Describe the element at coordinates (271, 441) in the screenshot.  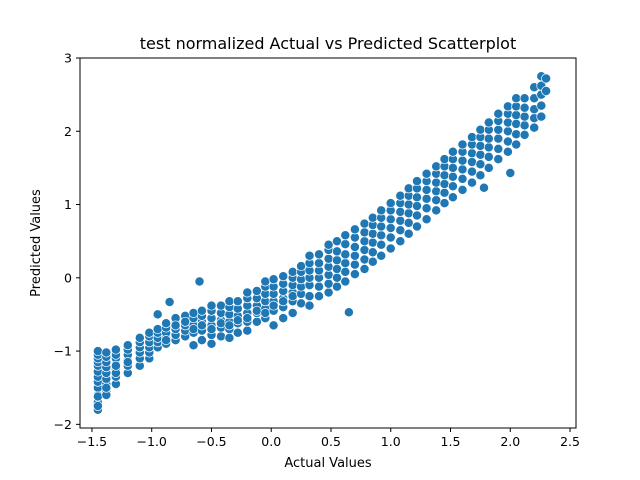
I see `x-tick-label: 0.0` at that location.